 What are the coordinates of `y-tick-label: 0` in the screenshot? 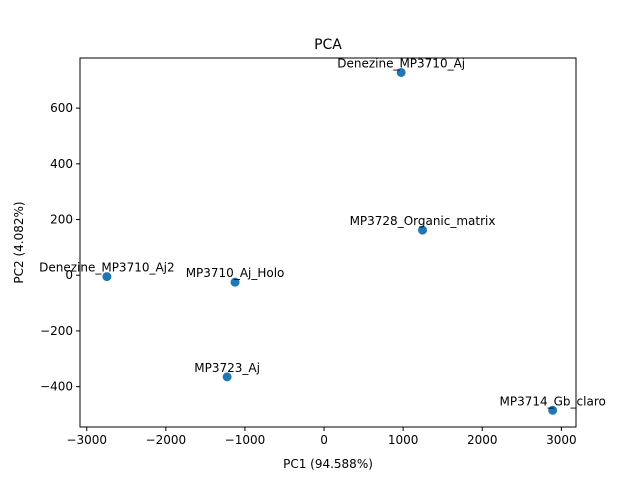 It's located at (69, 275).